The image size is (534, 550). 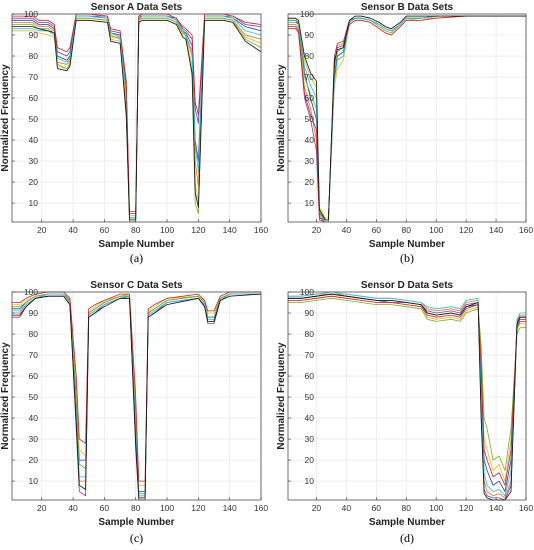 I want to click on chart-title: Sensor C Data Sets, so click(x=136, y=285).